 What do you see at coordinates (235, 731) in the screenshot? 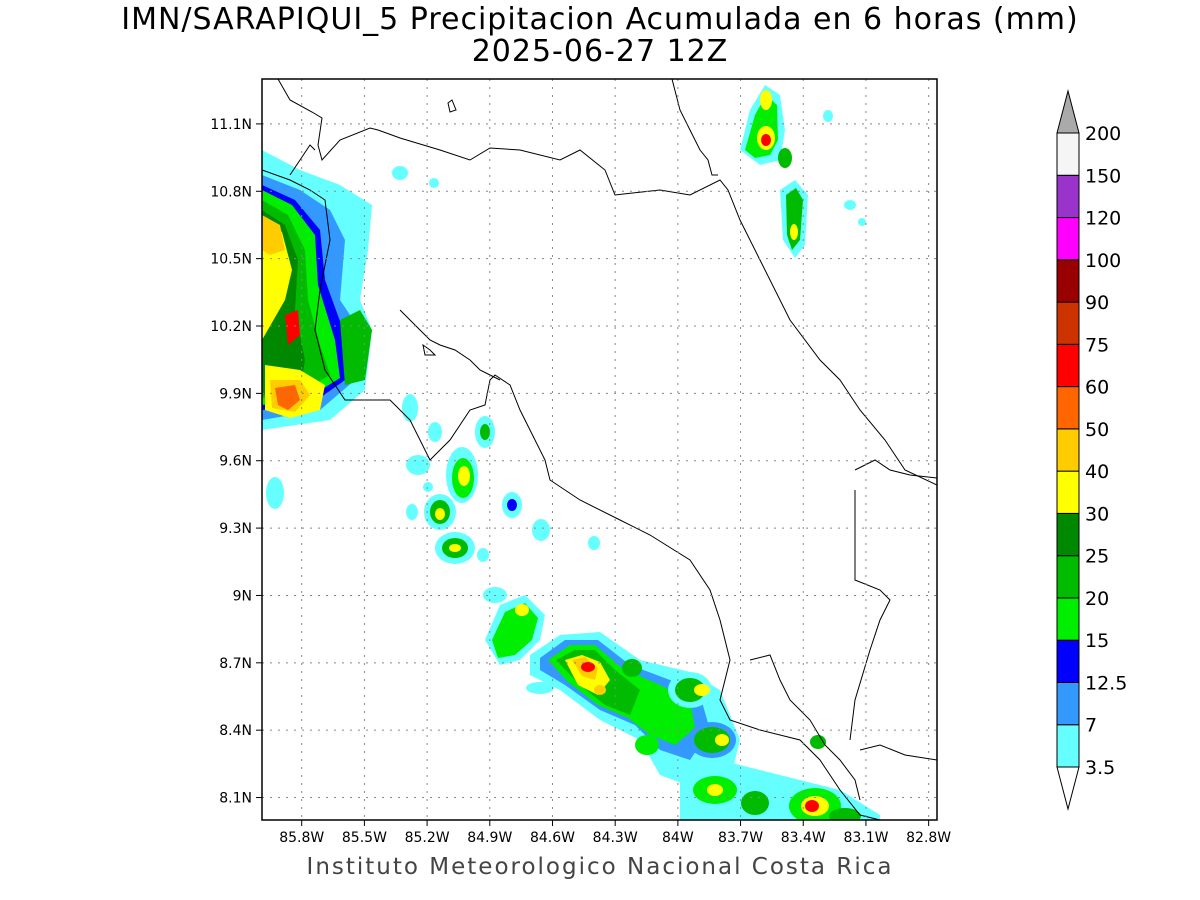
I see `lat-tick-label: 8.4N` at bounding box center [235, 731].